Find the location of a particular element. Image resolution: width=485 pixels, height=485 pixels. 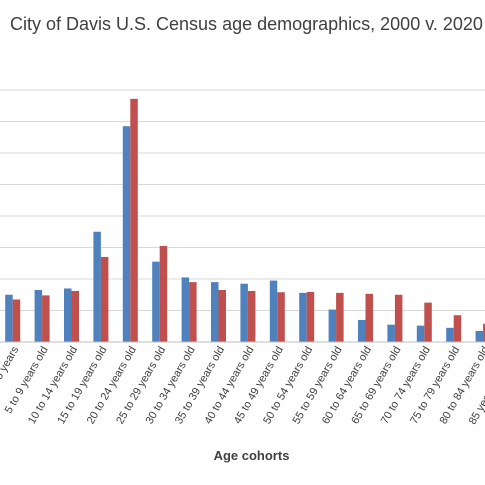

x-axis-title: Age cohorts is located at coordinates (251, 455).